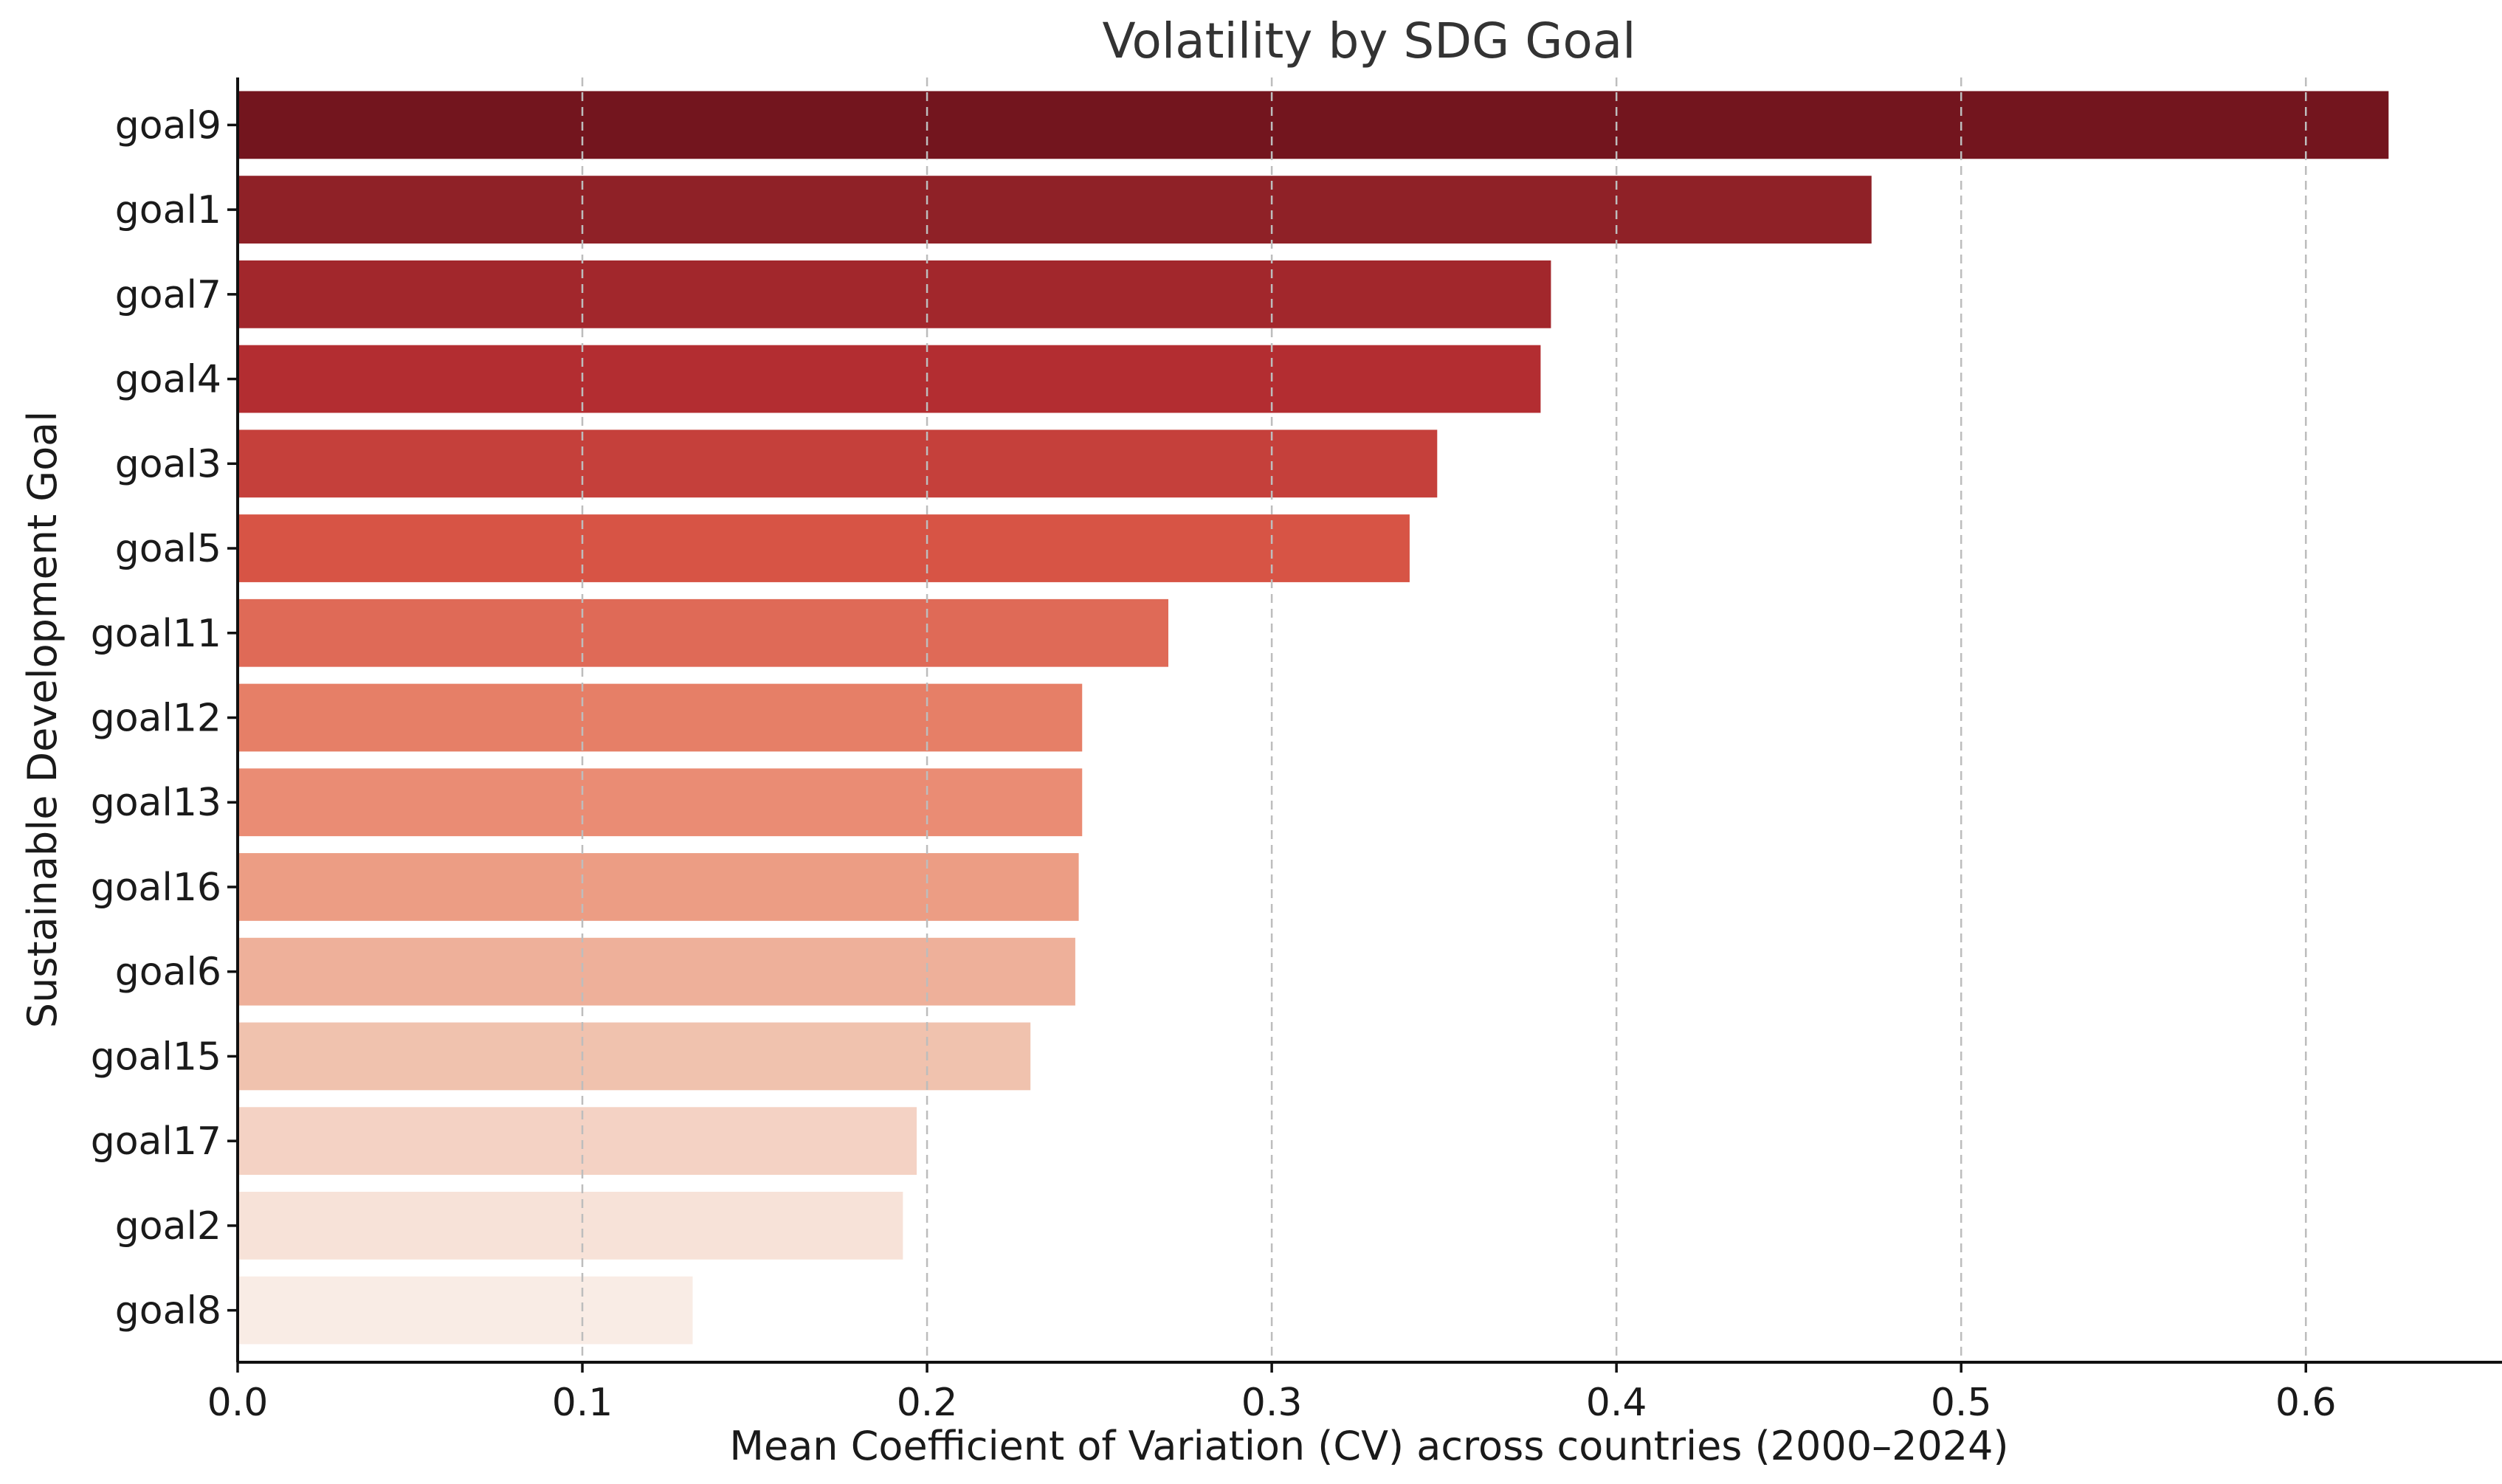  What do you see at coordinates (704, 632) in the screenshot?
I see `bar-goal11` at bounding box center [704, 632].